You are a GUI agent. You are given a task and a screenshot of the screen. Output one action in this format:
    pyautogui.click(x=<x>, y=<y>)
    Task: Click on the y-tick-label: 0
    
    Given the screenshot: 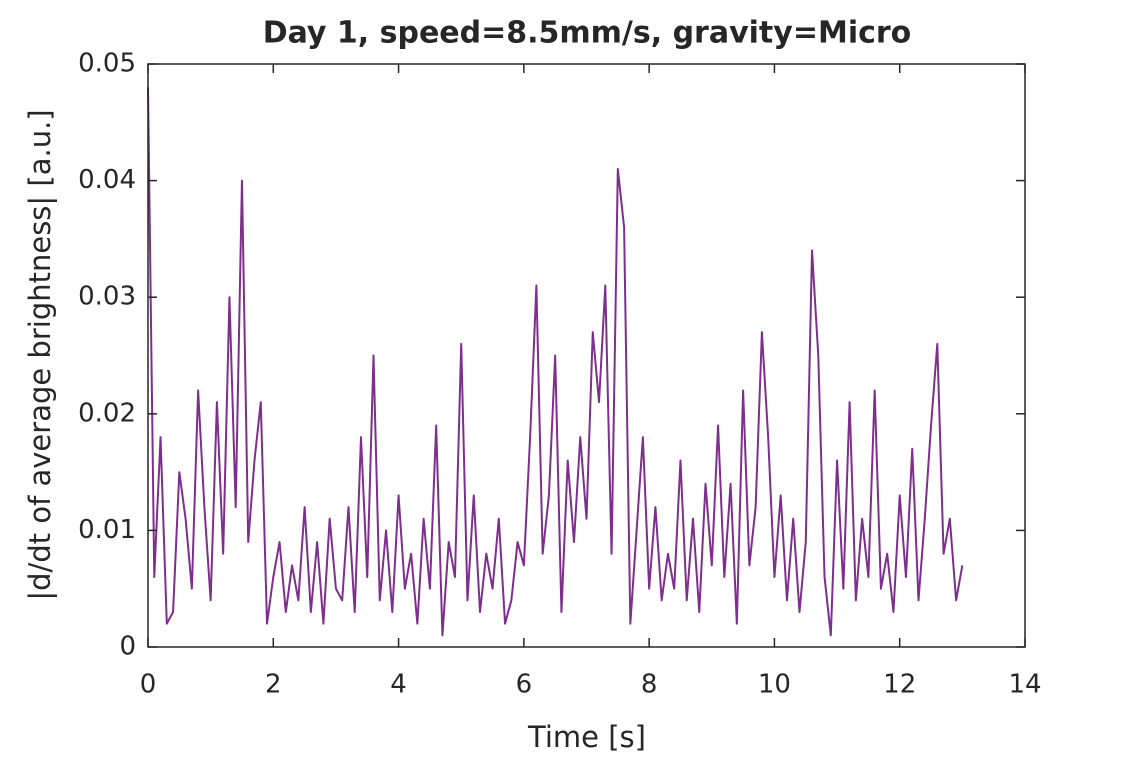 What is the action you would take?
    pyautogui.click(x=127, y=647)
    